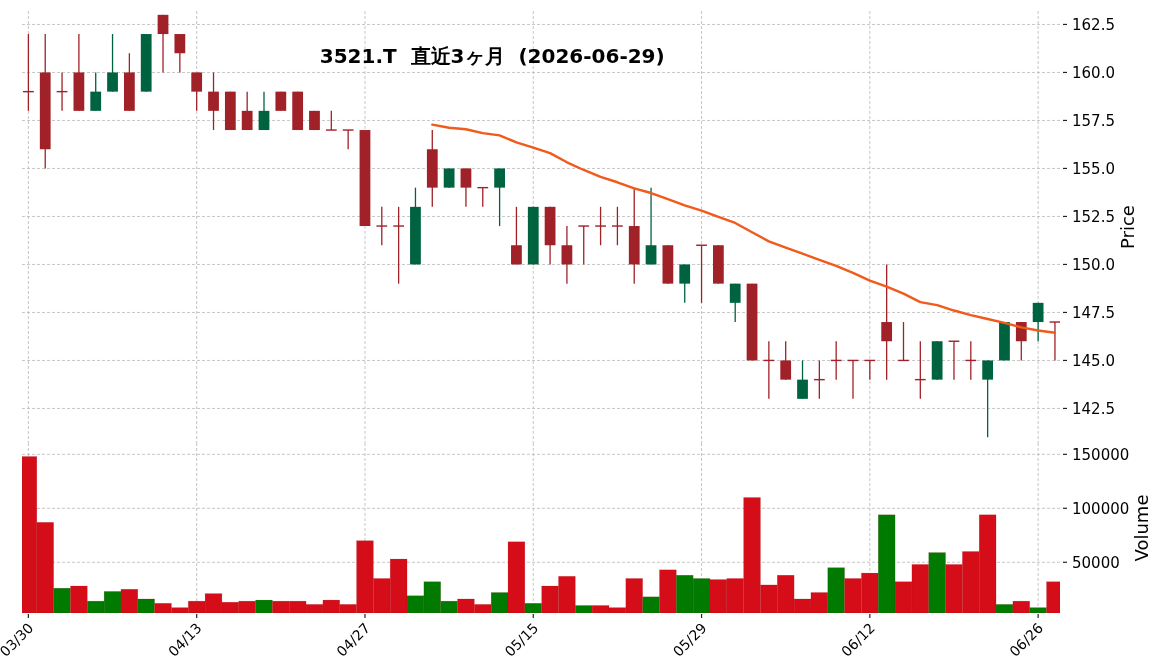  What do you see at coordinates (1141, 528) in the screenshot?
I see `y-axis-title: Volume` at bounding box center [1141, 528].